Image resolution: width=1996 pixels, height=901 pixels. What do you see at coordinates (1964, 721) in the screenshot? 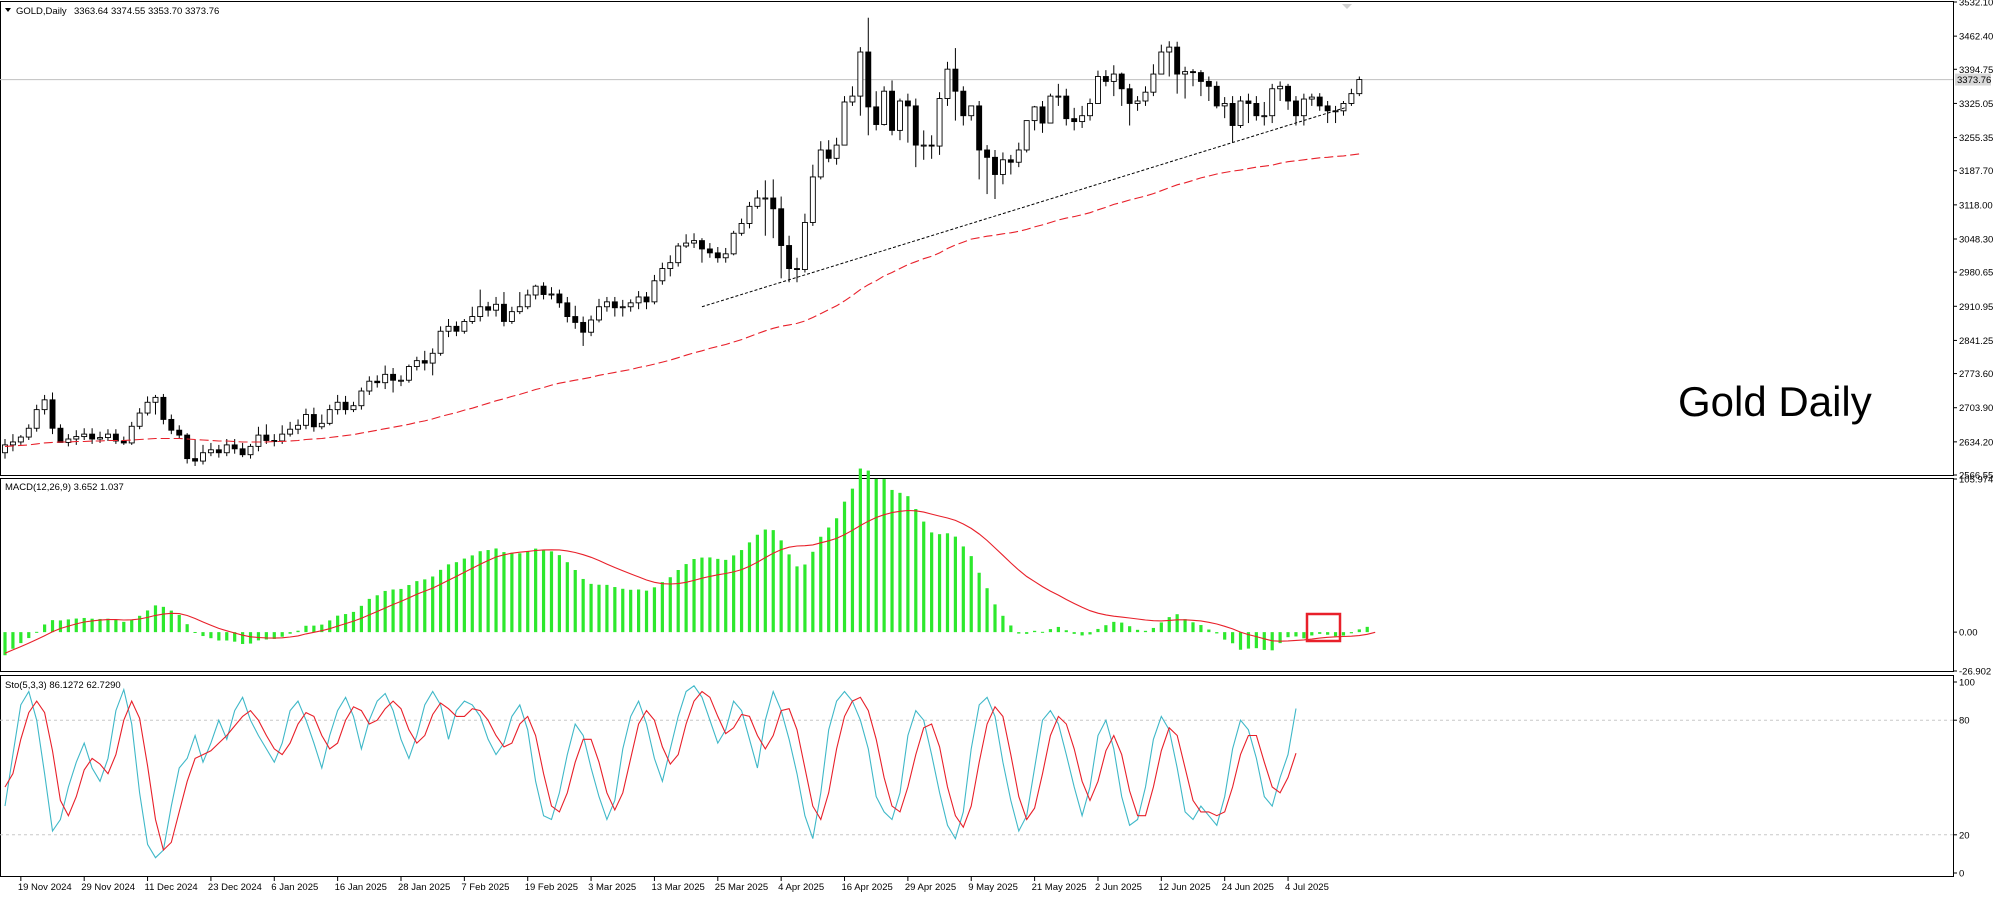
I see `stochastic-tick-label: 80` at bounding box center [1964, 721].